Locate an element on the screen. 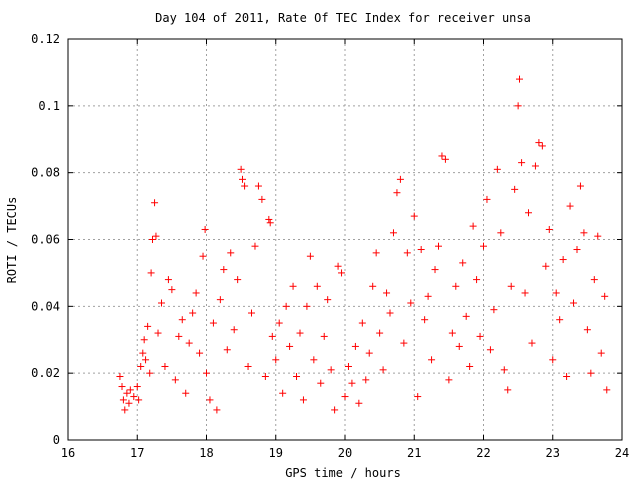 The height and width of the screenshot is (480, 640). y-tick-label: 0.02 is located at coordinates (45, 373).